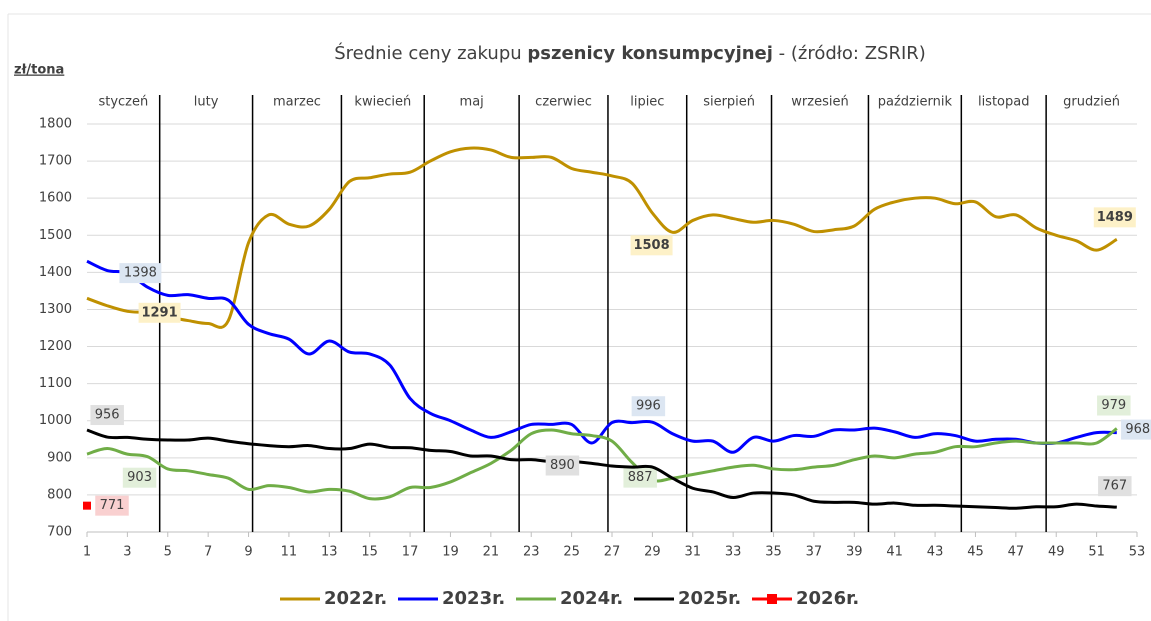  What do you see at coordinates (329, 552) in the screenshot?
I see `x-tick-label: 13` at bounding box center [329, 552].